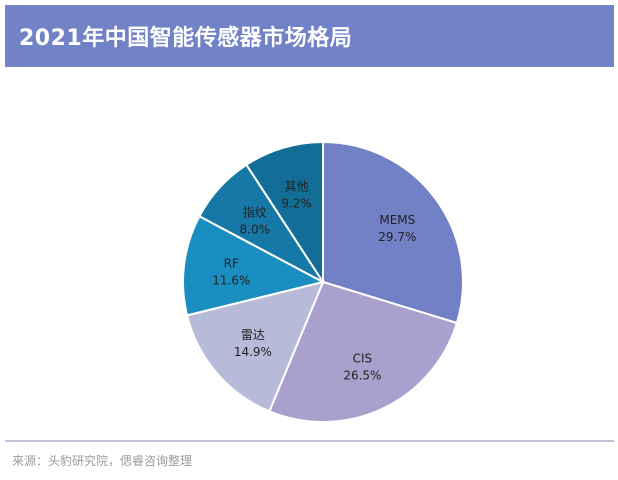 This screenshot has height=480, width=618. What do you see at coordinates (363, 359) in the screenshot?
I see `slice-label-cis: CIS` at bounding box center [363, 359].